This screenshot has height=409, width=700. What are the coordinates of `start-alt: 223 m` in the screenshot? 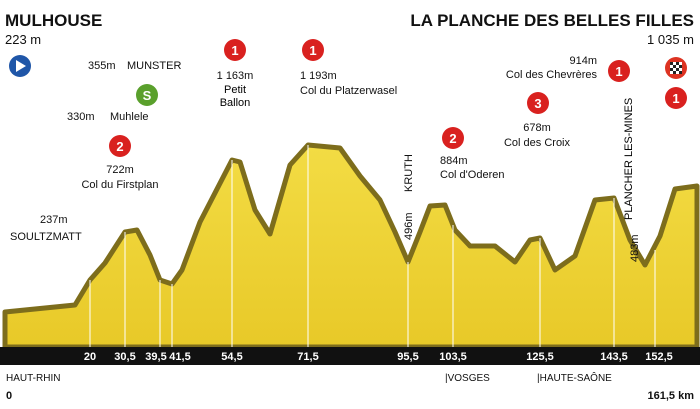 It's located at (23, 39).